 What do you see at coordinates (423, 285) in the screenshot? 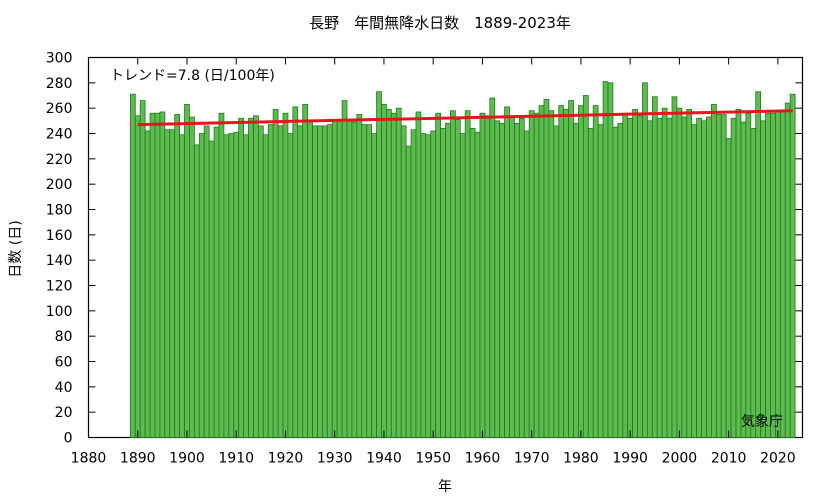
I see `bar-1948` at bounding box center [423, 285].